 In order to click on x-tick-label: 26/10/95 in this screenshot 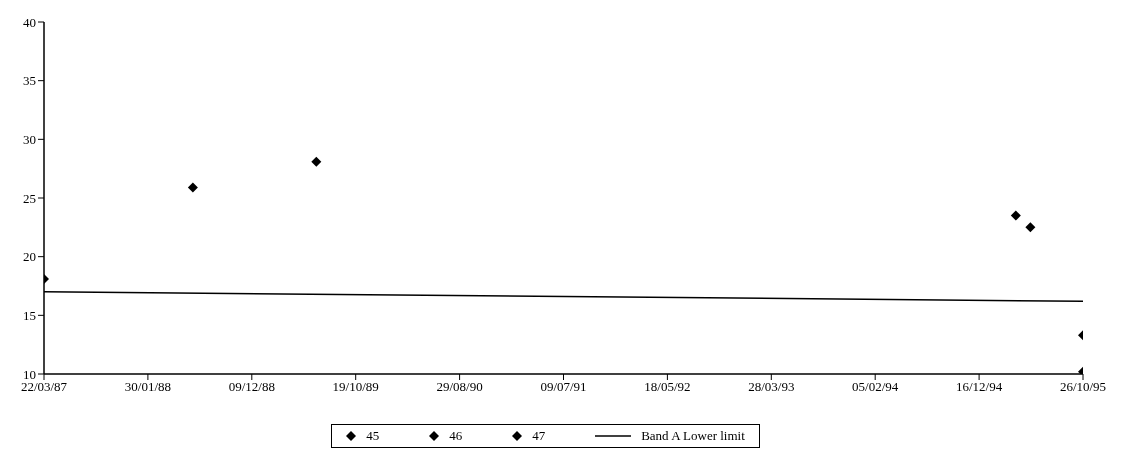, I will do `click(1083, 387)`.